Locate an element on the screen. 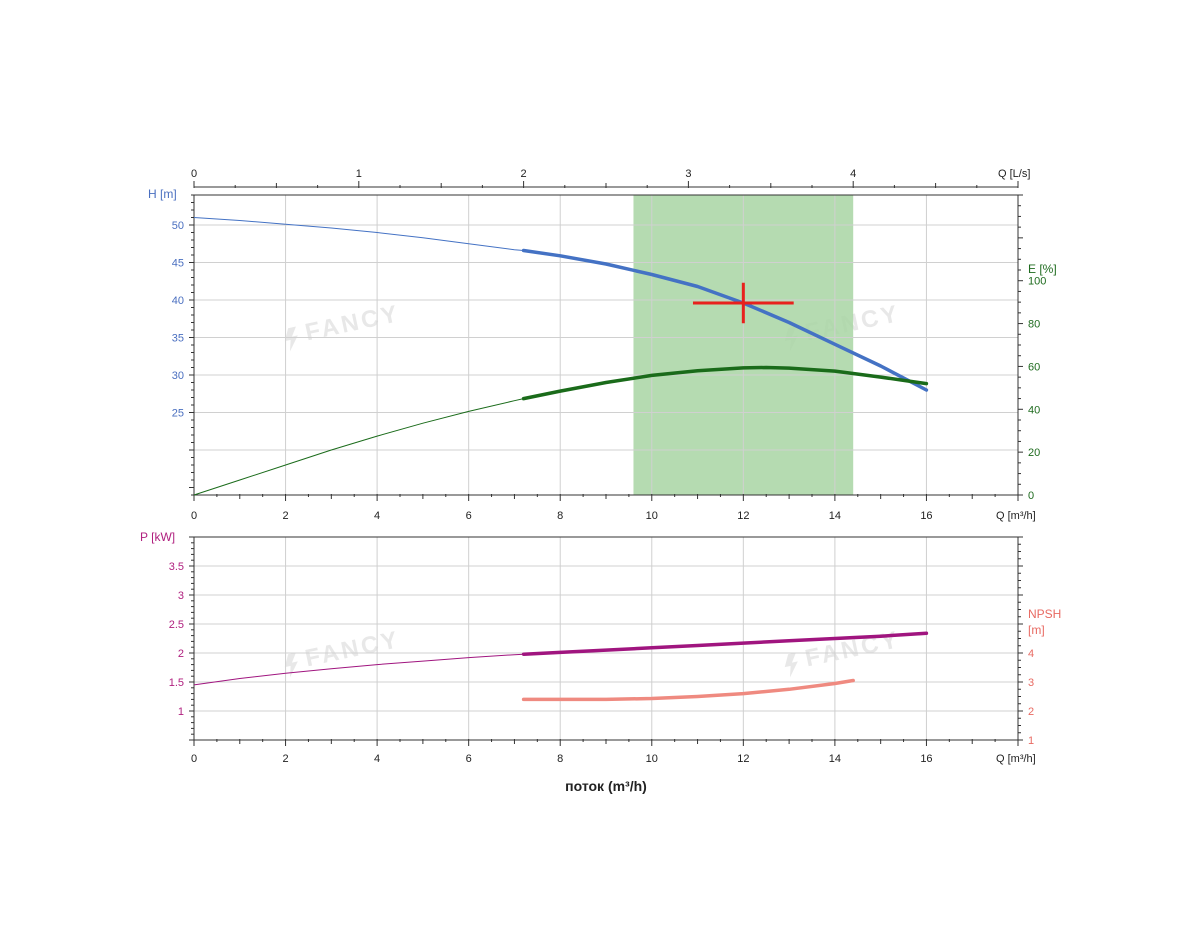  top-x2-axis-label: Q [L/s] is located at coordinates (1014, 174).